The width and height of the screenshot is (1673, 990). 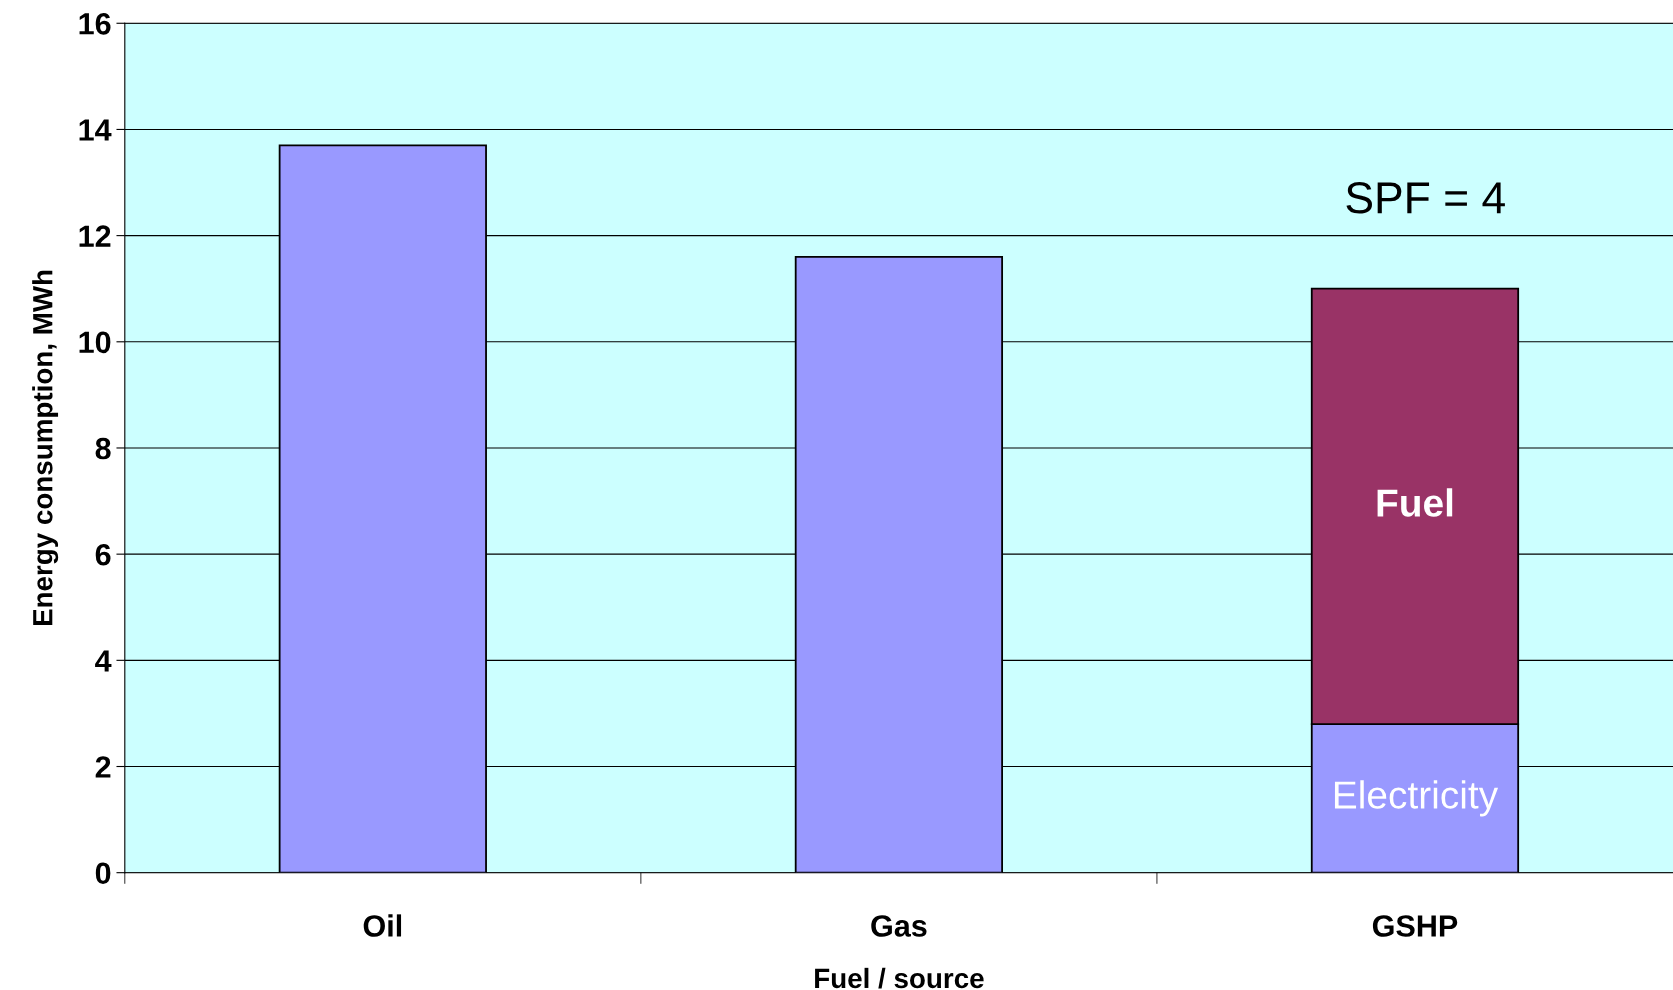 What do you see at coordinates (1415, 502) in the screenshot?
I see `series-label: Fuel` at bounding box center [1415, 502].